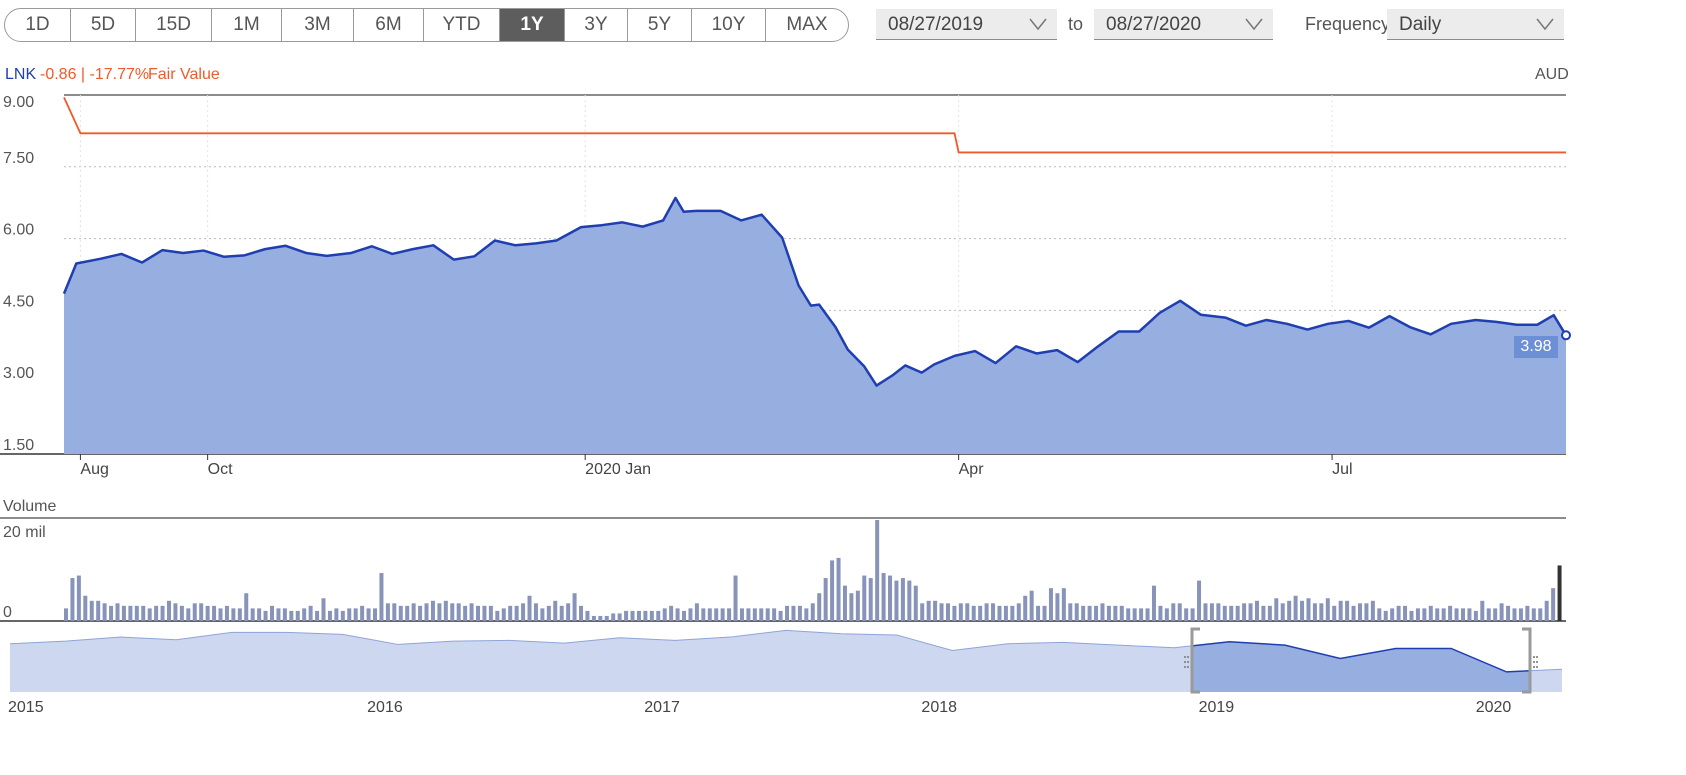 Image resolution: width=1686 pixels, height=775 pixels. I want to click on chevron-down-icon, so click(1545, 24).